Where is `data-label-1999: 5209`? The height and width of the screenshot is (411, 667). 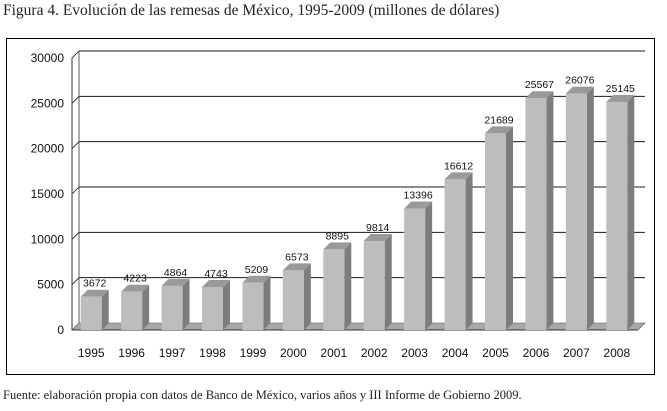
data-label-1999: 5209 is located at coordinates (257, 270).